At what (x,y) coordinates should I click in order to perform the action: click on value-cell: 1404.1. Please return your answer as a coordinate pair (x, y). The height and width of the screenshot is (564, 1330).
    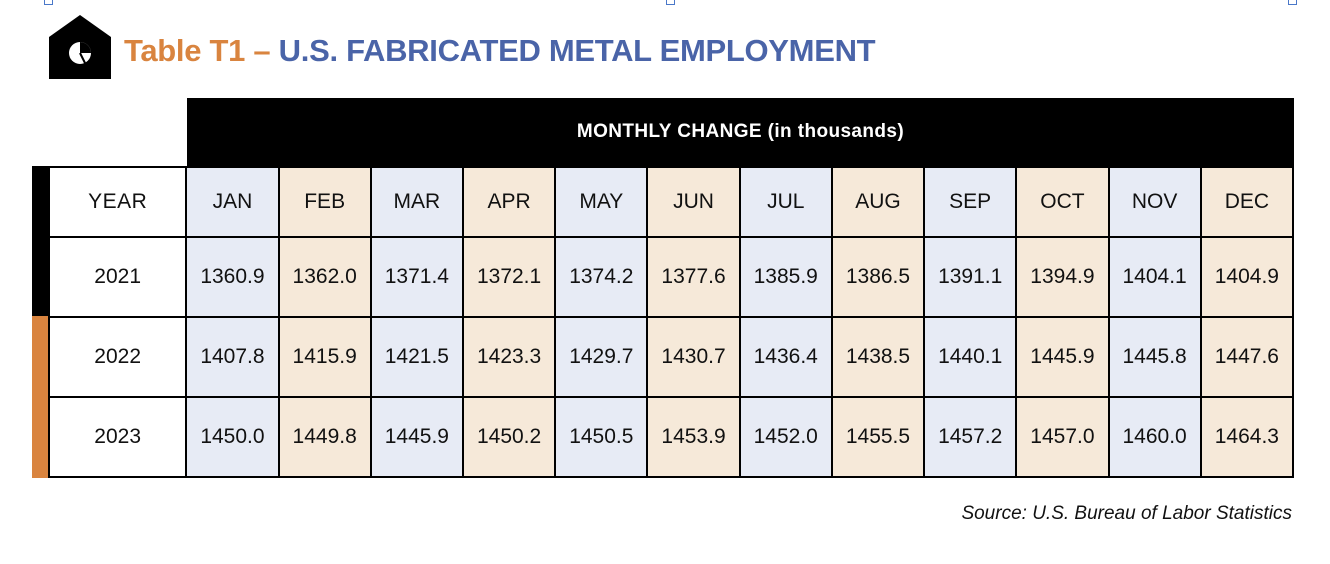
    Looking at the image, I should click on (1154, 277).